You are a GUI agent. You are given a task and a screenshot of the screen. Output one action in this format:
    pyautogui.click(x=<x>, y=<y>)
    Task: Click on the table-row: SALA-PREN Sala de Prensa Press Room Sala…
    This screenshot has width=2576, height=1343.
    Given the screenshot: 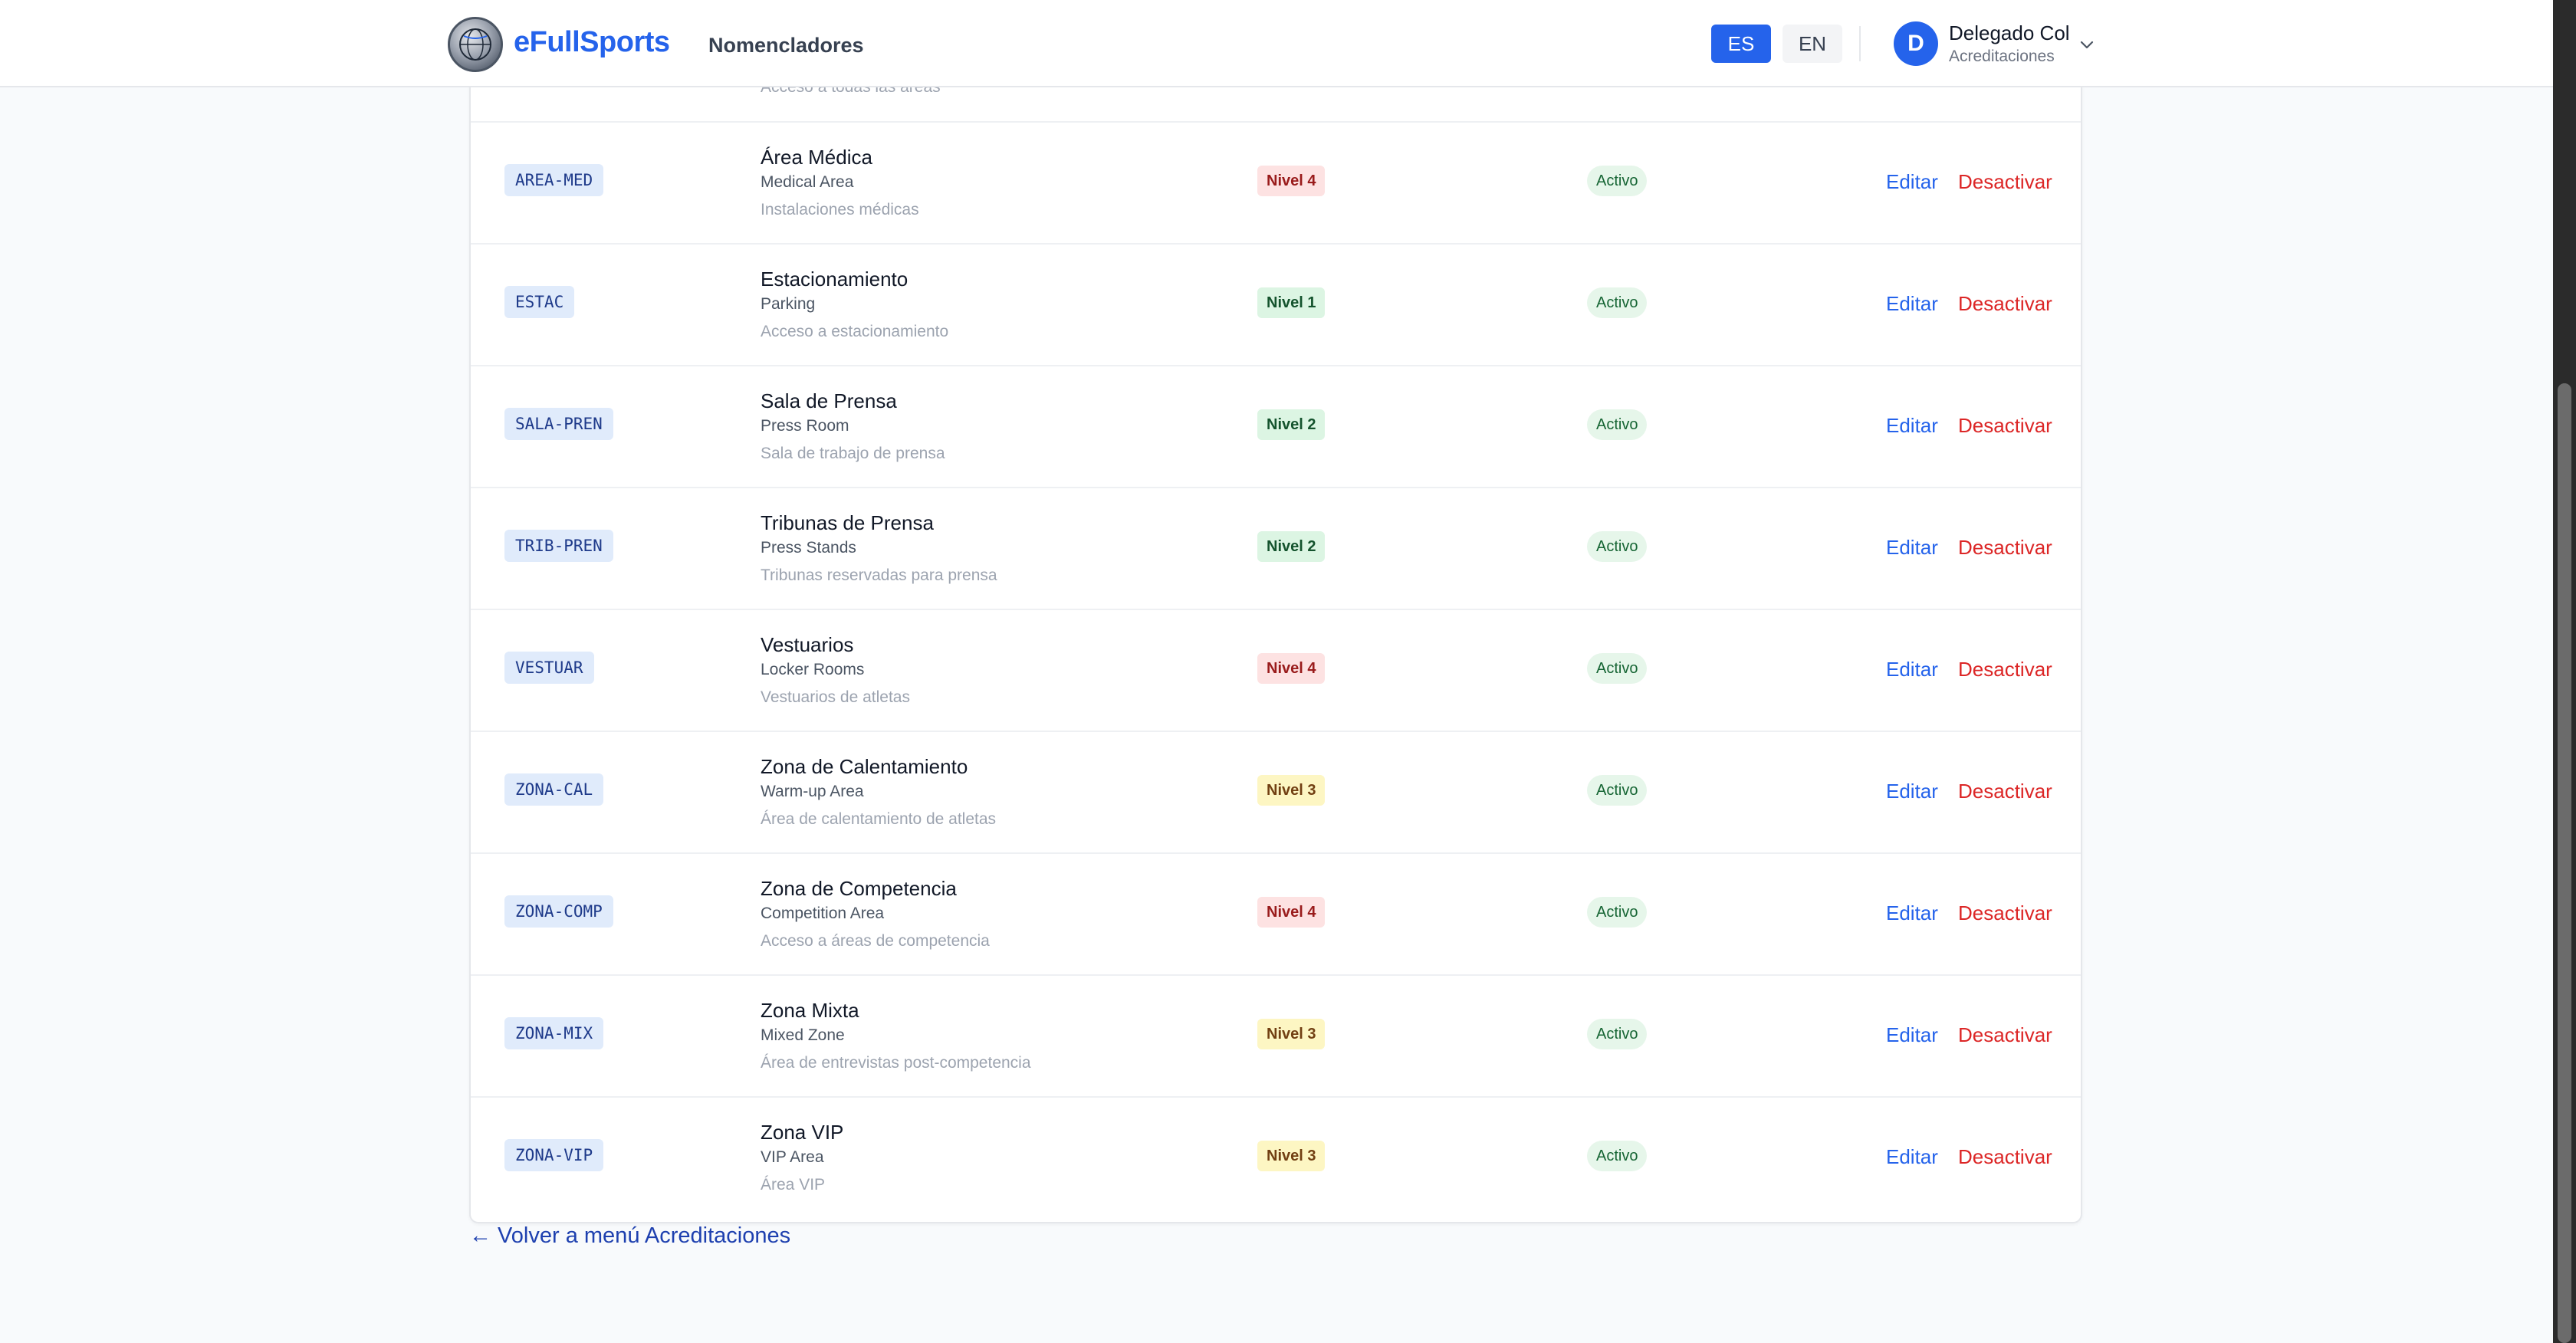 What is the action you would take?
    pyautogui.click(x=1276, y=427)
    